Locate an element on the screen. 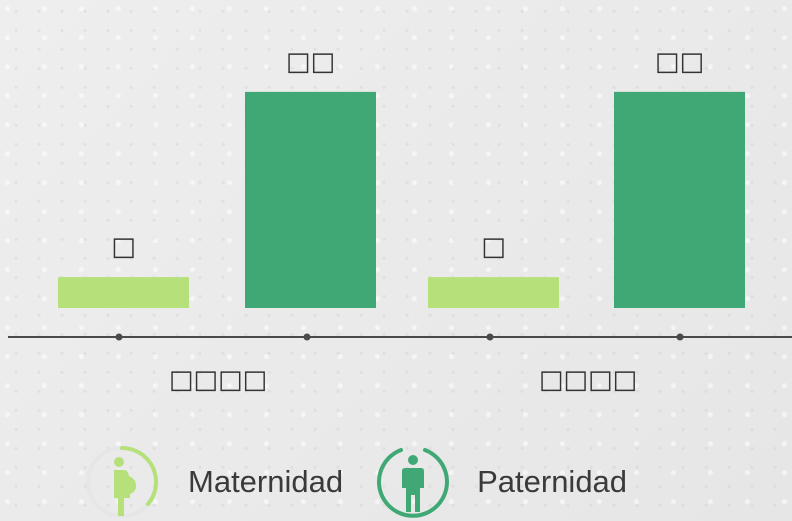  data-label-maternidad-group-2: □ is located at coordinates (493, 247).